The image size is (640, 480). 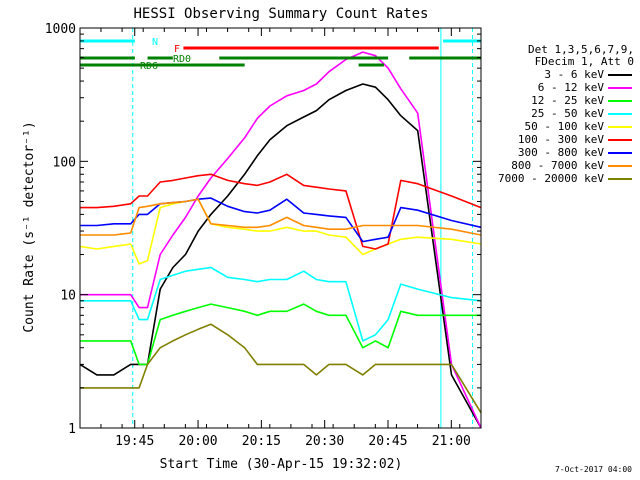 I want to click on x-tick-label: 19:45, so click(x=134, y=441).